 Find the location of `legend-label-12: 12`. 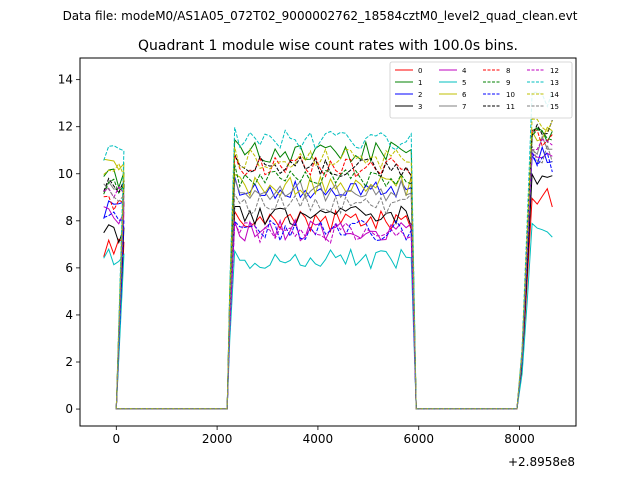

legend-label-12: 12 is located at coordinates (554, 71).